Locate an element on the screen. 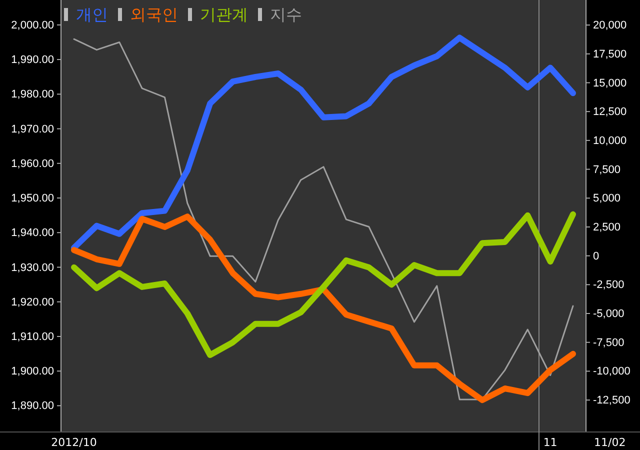 The height and width of the screenshot is (450, 640). y-tick-label: 1,930.00 is located at coordinates (32, 268).